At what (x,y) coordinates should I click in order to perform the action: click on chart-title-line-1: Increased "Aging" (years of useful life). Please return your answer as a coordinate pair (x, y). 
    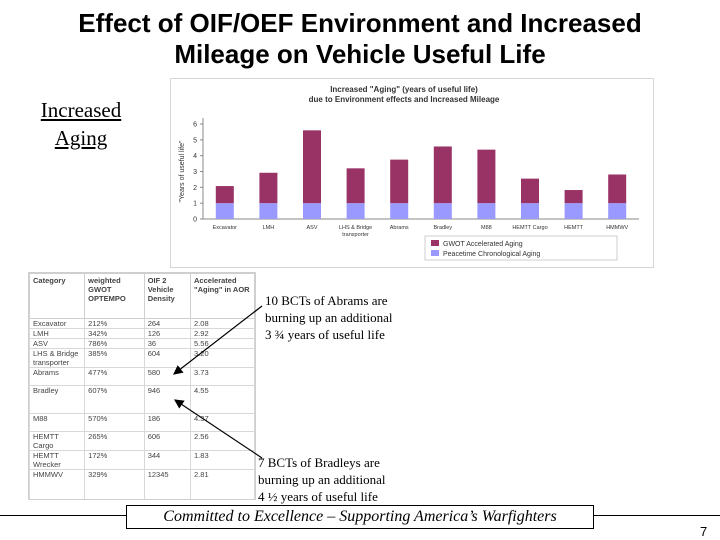
    Looking at the image, I should click on (404, 89).